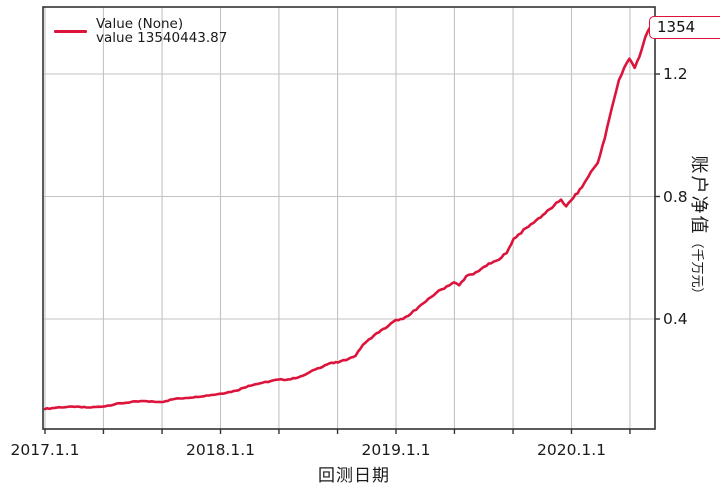  What do you see at coordinates (45, 450) in the screenshot?
I see `x-tick-label: 2017.1.1` at bounding box center [45, 450].